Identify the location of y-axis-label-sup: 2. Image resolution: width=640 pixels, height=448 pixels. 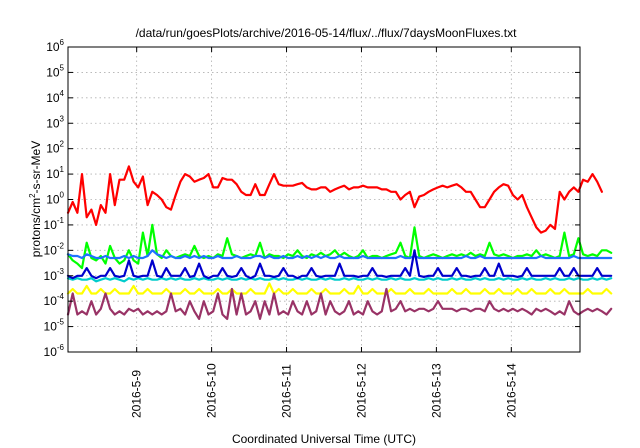
(32, 195).